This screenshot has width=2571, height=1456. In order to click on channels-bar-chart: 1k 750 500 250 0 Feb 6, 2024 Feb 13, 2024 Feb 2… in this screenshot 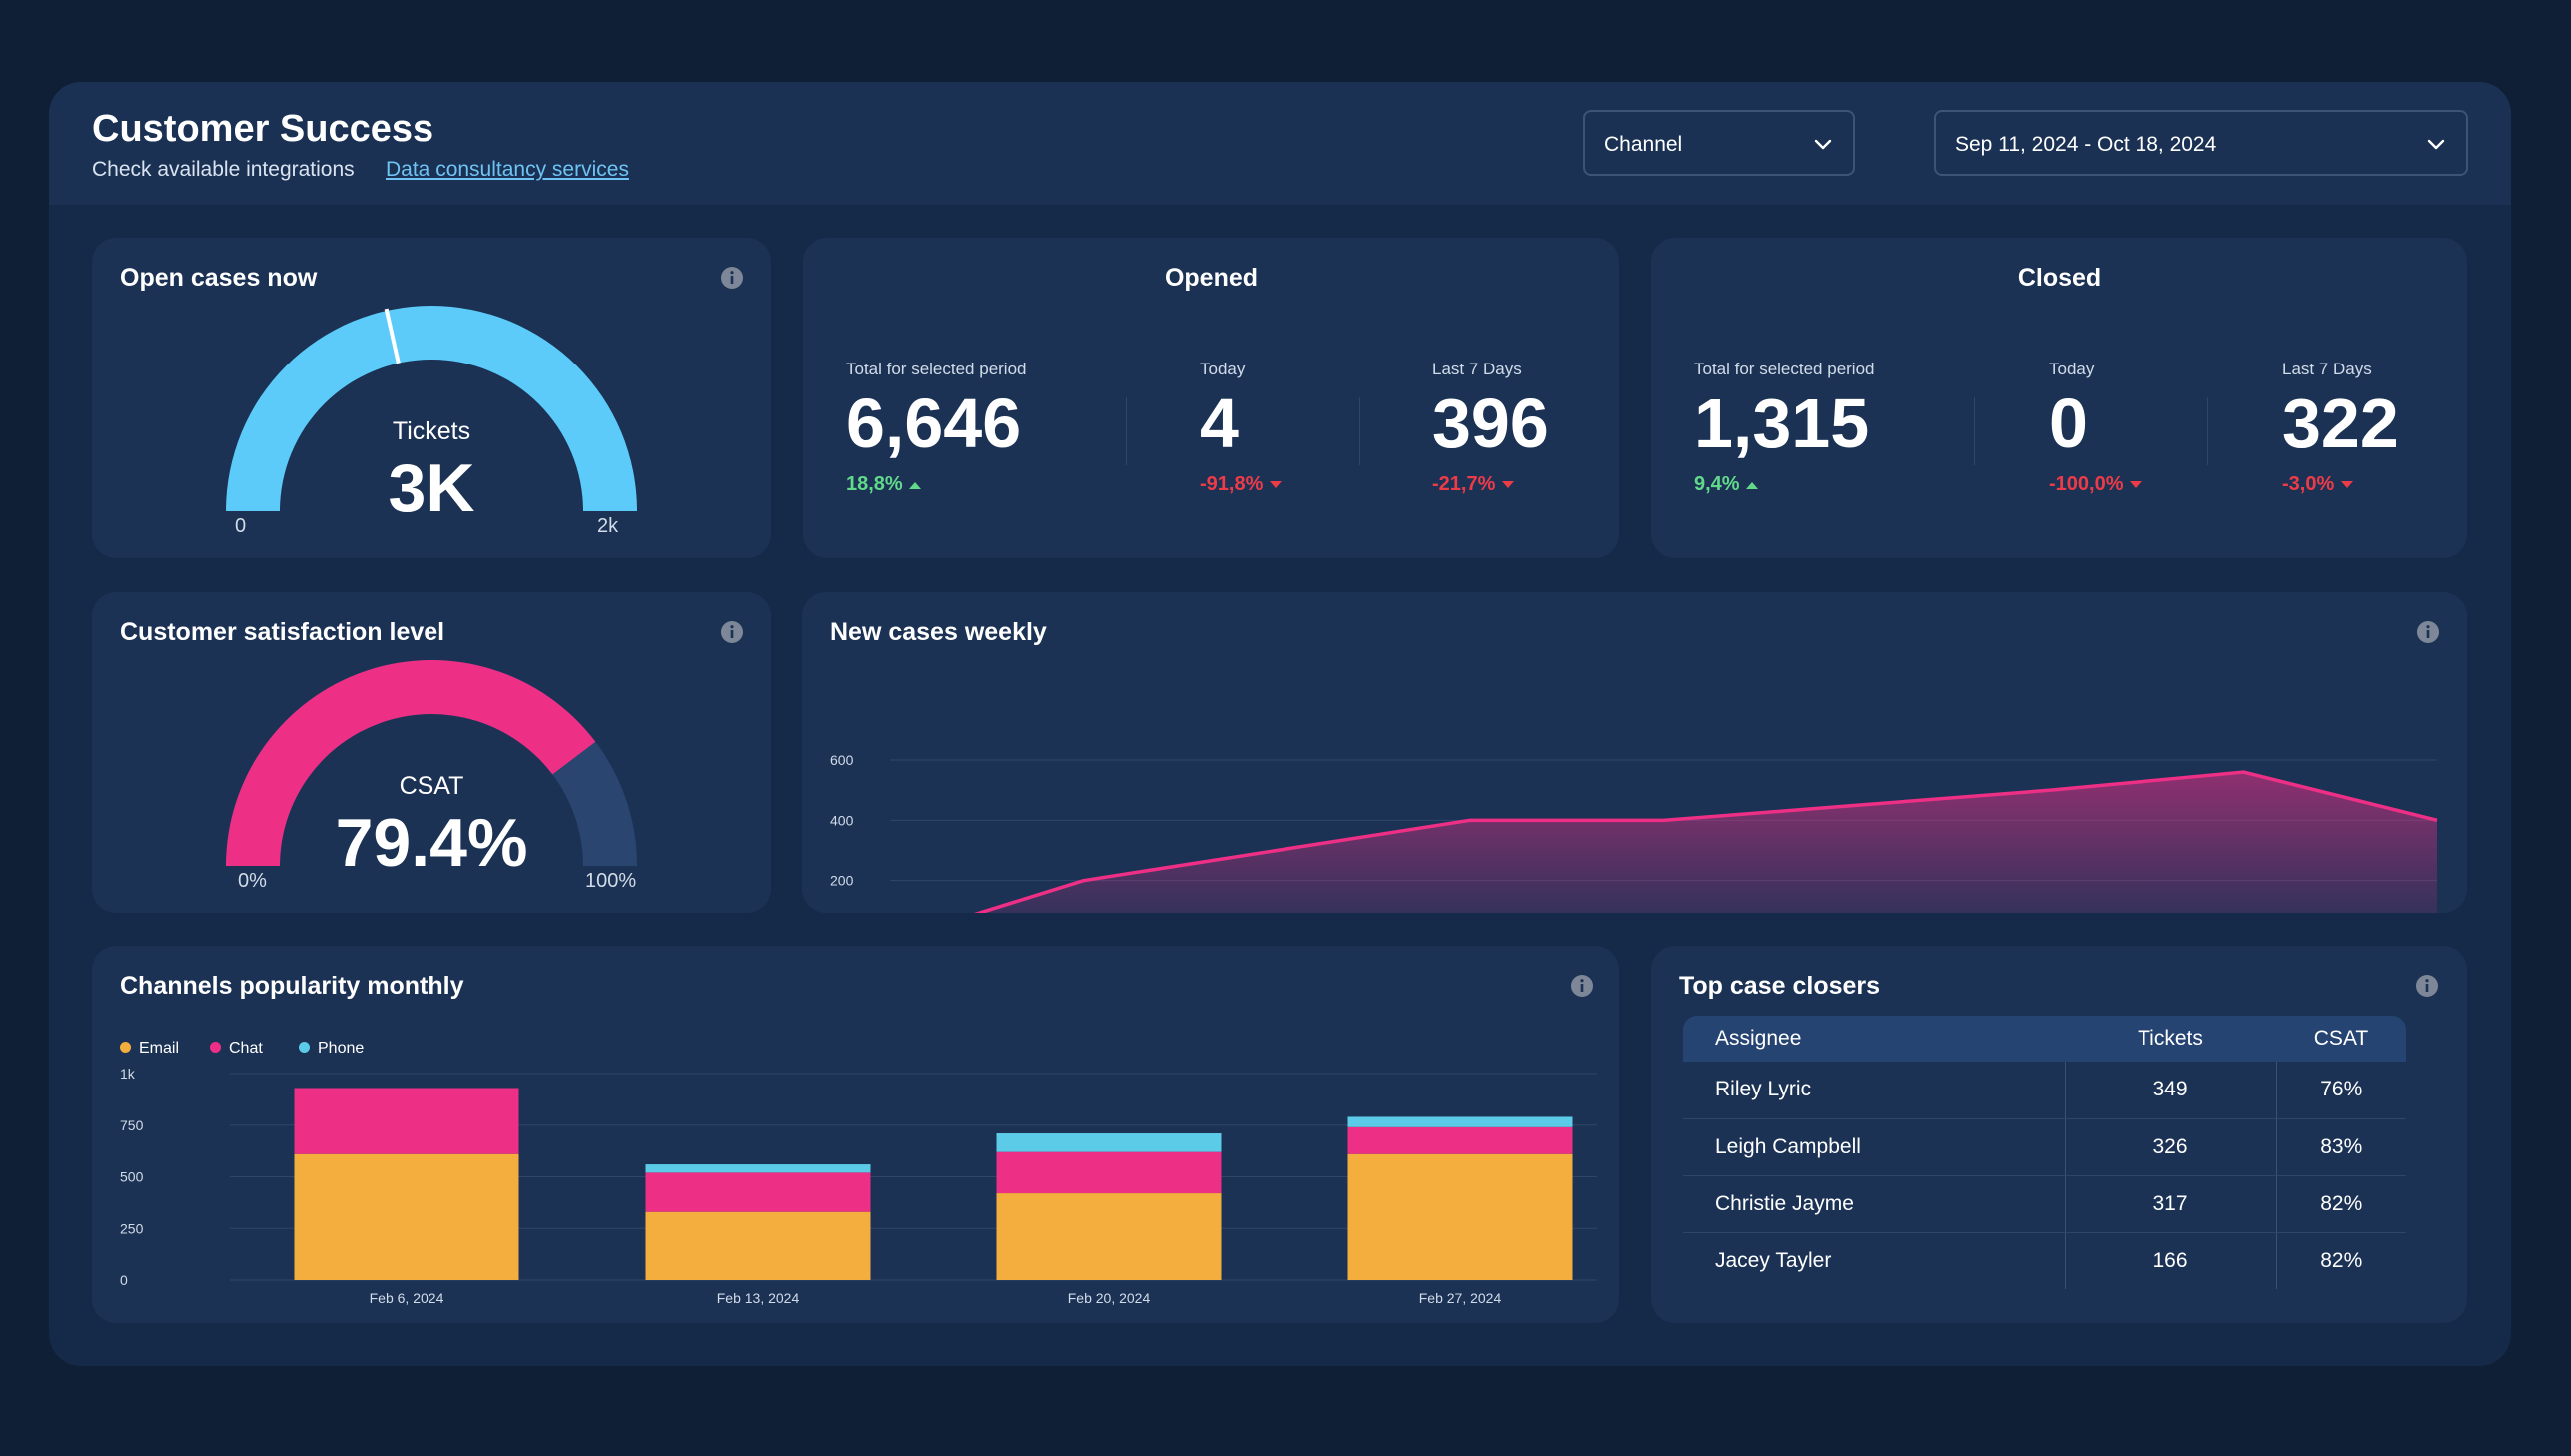, I will do `click(858, 1186)`.